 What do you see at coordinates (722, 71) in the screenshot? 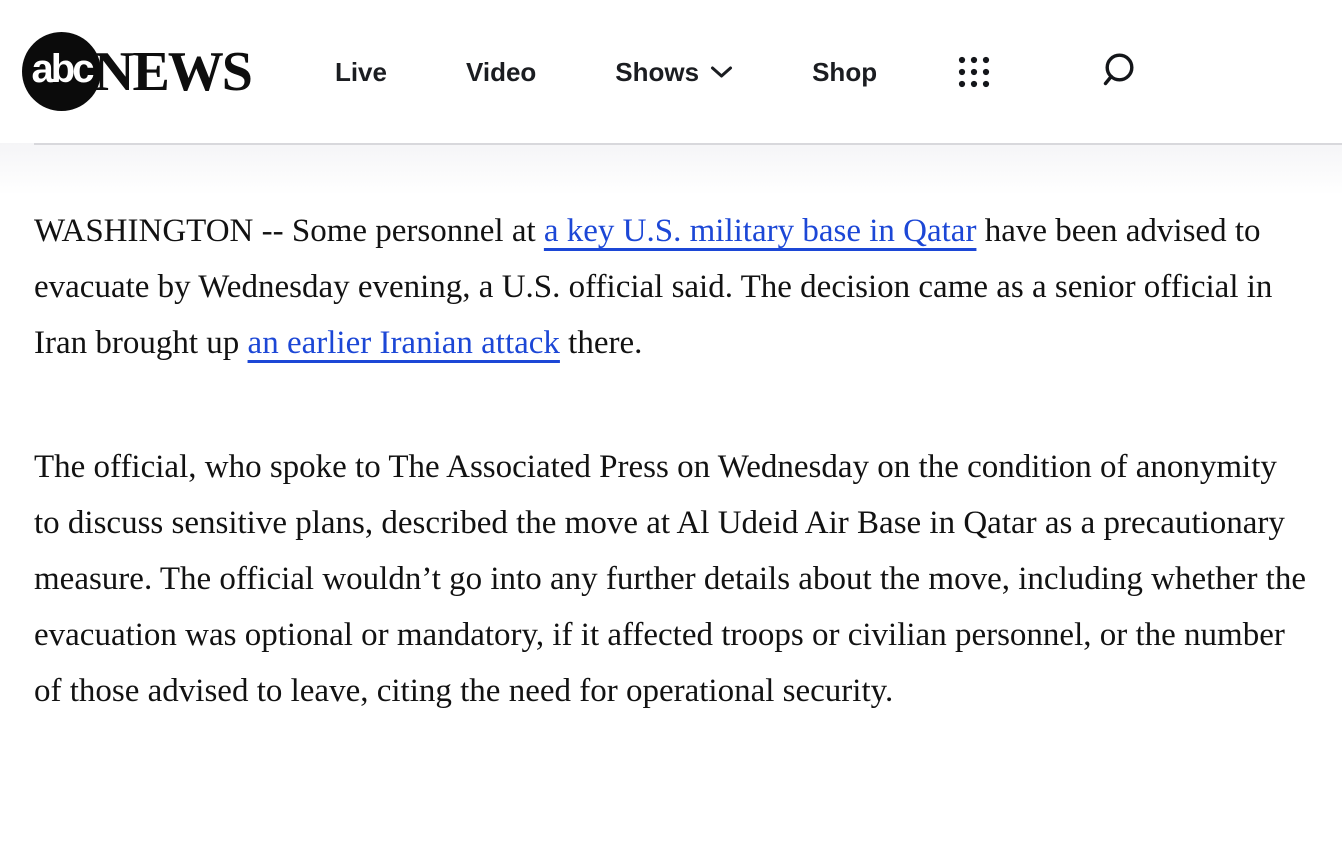
I see `chevron-down-icon` at bounding box center [722, 71].